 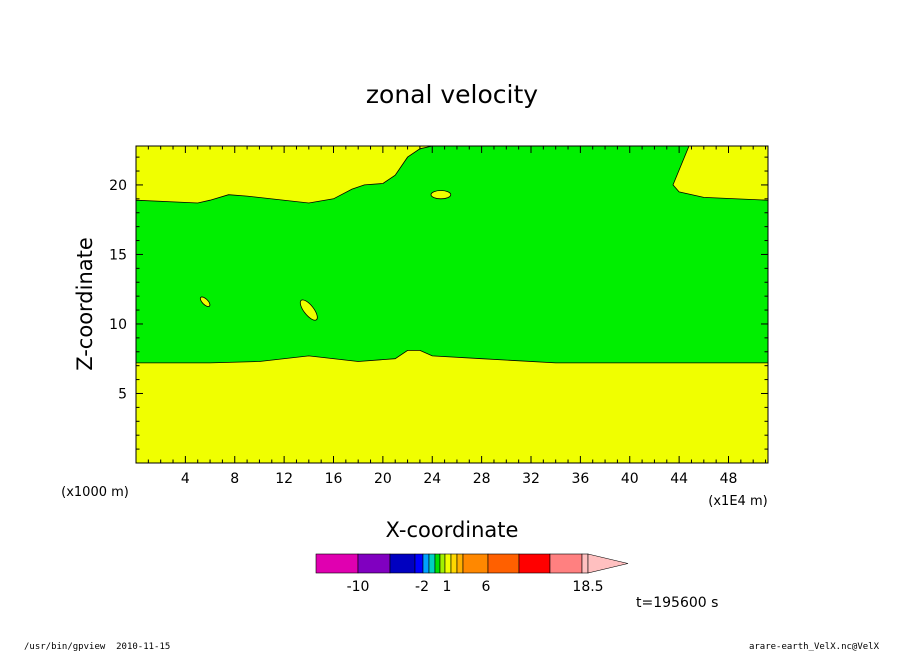 What do you see at coordinates (185, 479) in the screenshot?
I see `x-tick-label: 4` at bounding box center [185, 479].